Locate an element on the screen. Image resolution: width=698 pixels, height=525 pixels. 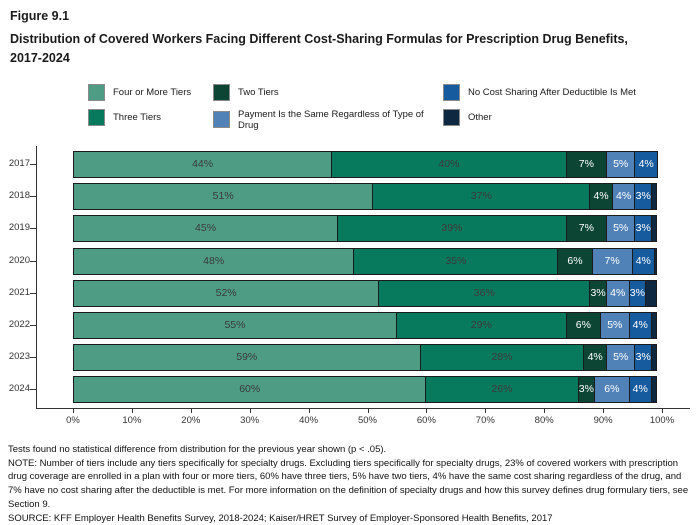
bar-row: 44% 40% 7% 5% 4% is located at coordinates (367, 164).